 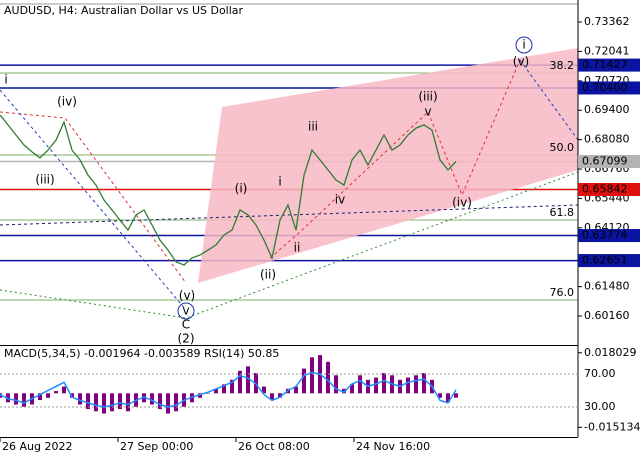 I want to click on macd-tick-label: 0.018029, so click(x=610, y=352).